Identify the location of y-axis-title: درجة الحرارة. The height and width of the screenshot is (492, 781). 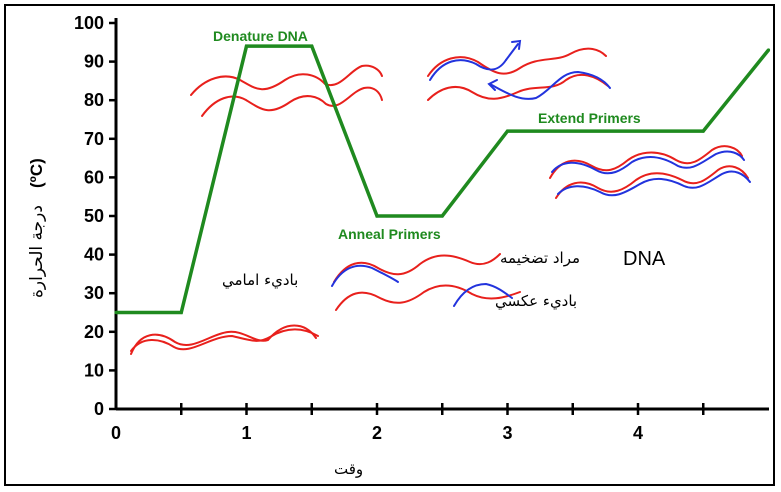
(37, 251).